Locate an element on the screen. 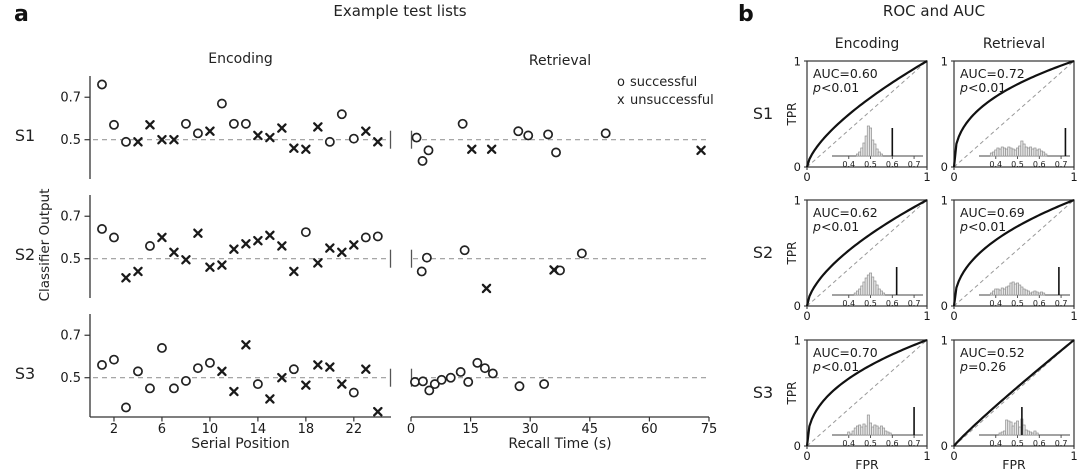  roc-row-label-s2: S2 is located at coordinates (763, 252).